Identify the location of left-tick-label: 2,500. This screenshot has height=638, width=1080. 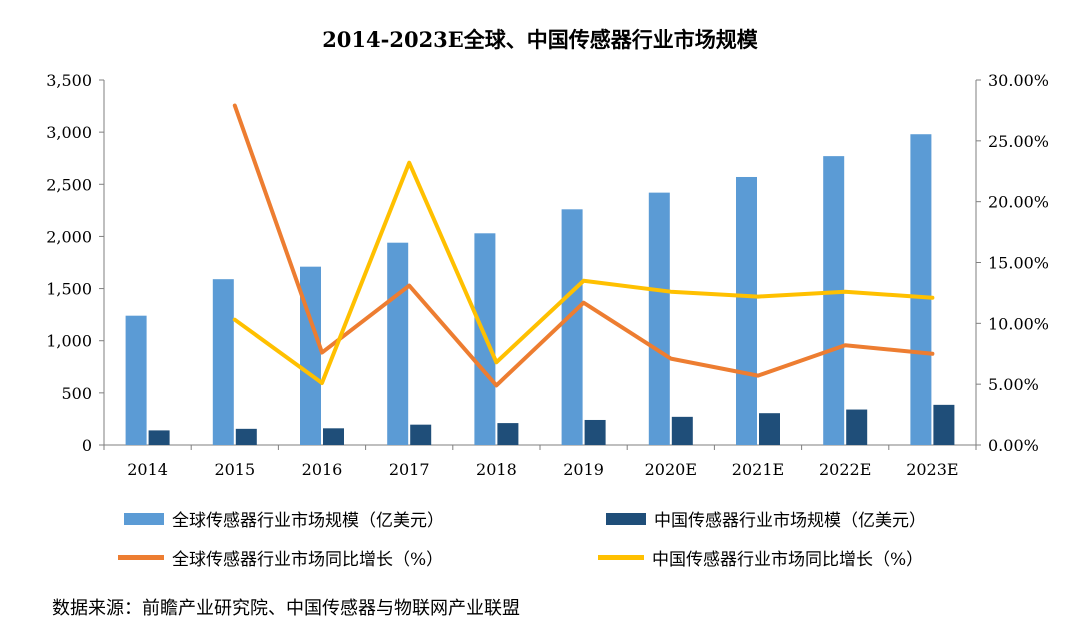
(69, 184).